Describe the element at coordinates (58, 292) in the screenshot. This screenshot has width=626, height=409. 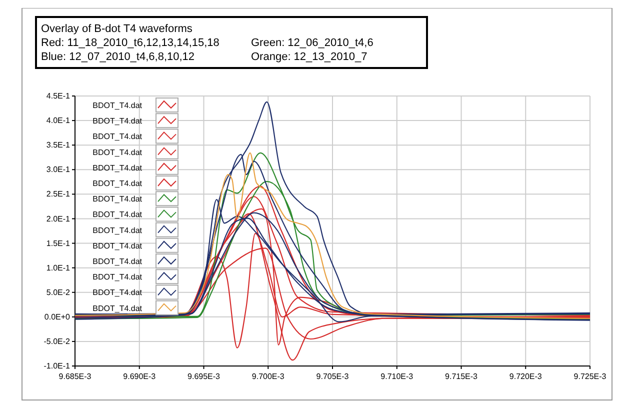
I see `y-tick-label: 5.0E-2` at that location.